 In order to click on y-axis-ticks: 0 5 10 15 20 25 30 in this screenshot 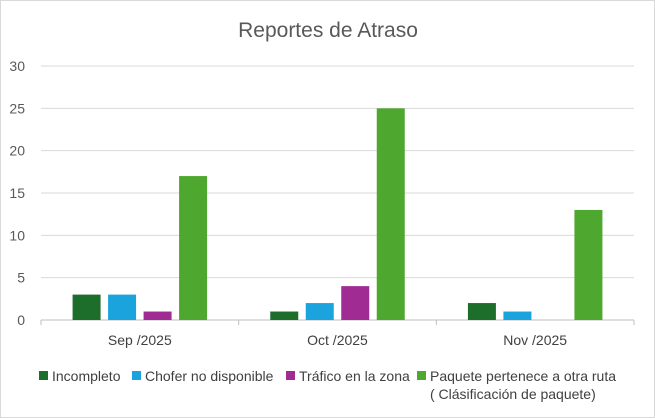, I will do `click(17, 193)`.